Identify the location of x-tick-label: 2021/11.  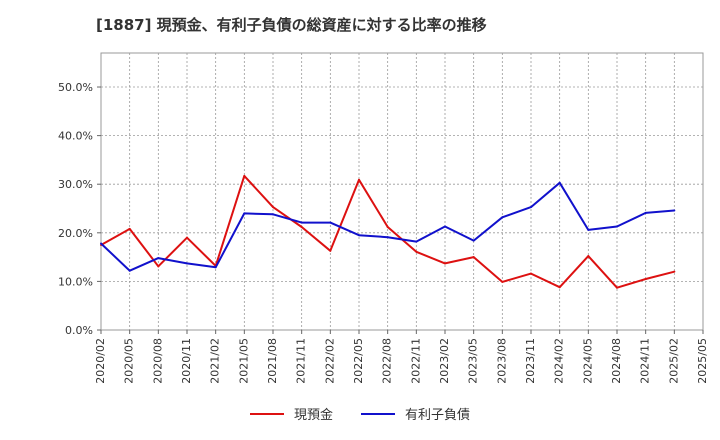
(301, 361).